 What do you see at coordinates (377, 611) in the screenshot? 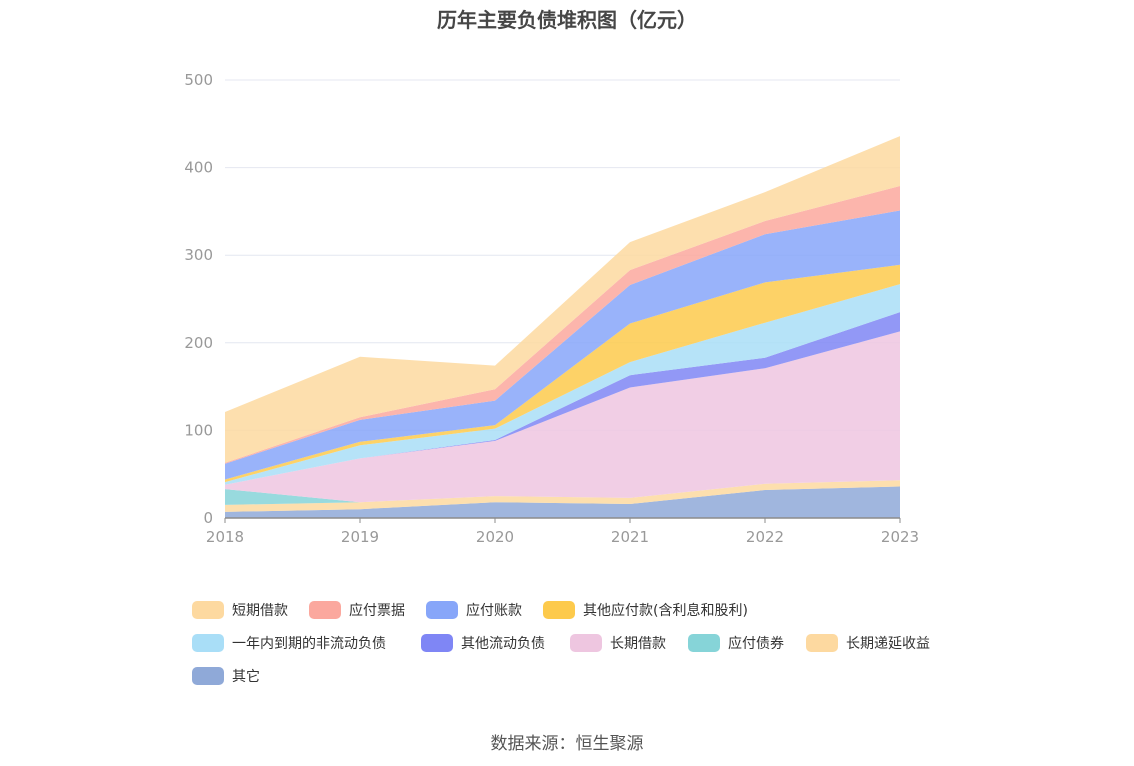
I see `legend-label: 应付票据` at bounding box center [377, 611].